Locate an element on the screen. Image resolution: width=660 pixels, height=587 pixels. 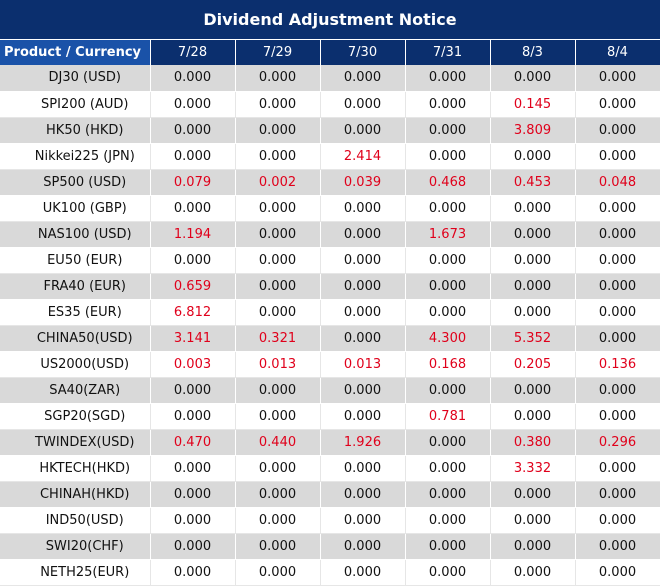
product-name: CHINAH(HKD) is located at coordinates (75, 494).